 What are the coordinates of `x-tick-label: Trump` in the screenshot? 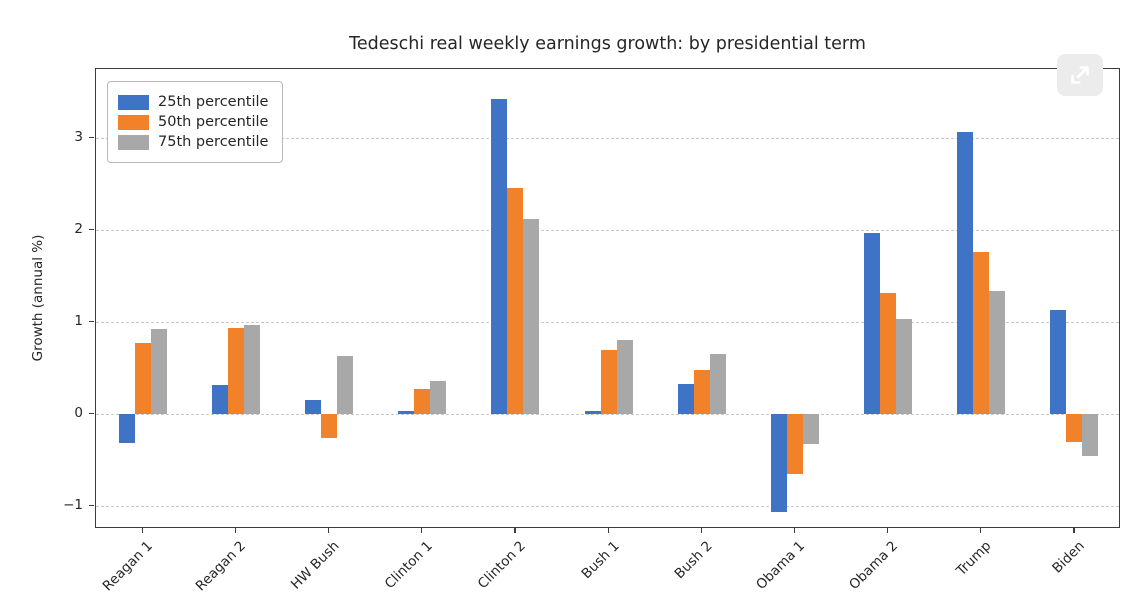 It's located at (974, 559).